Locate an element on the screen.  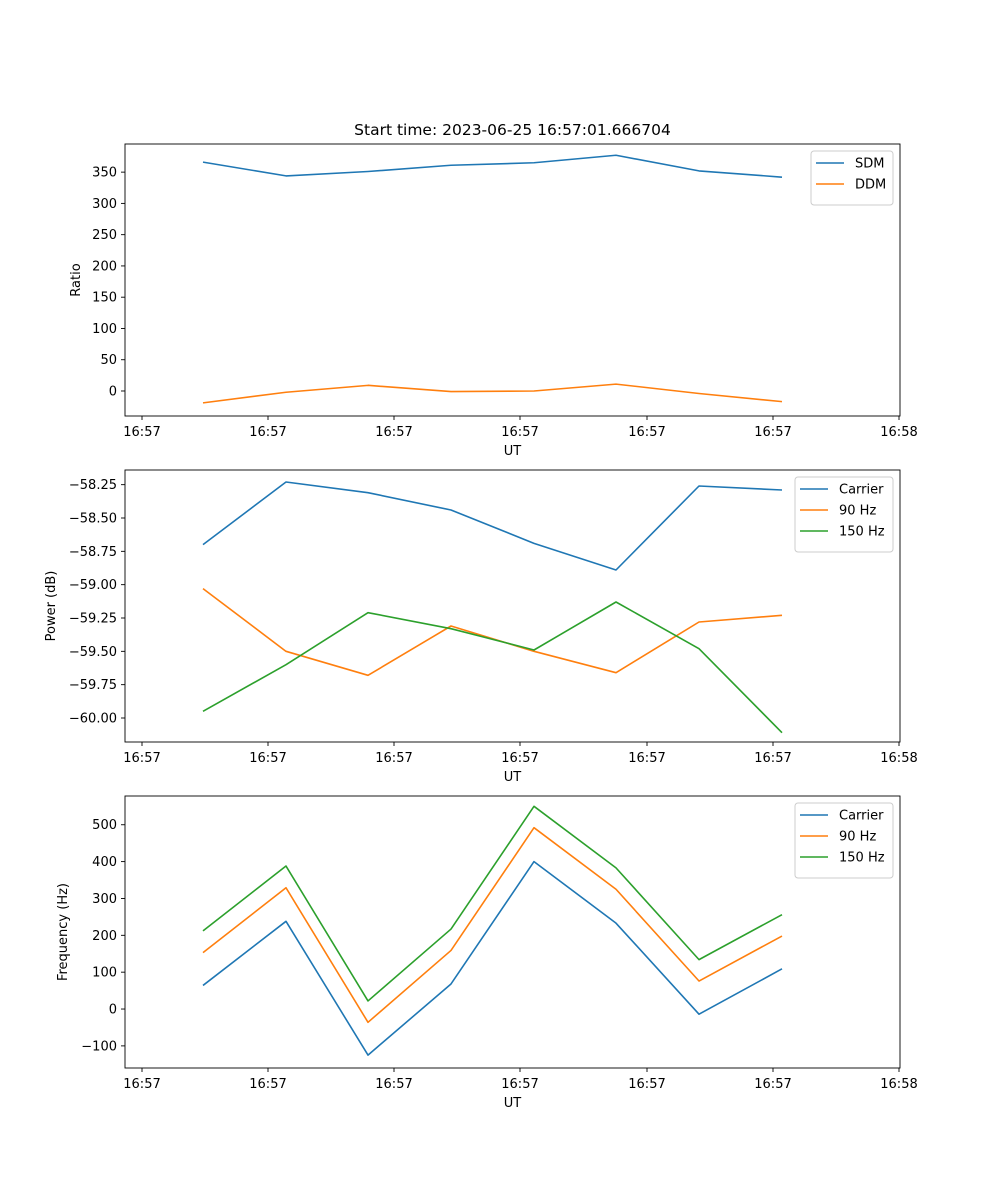
series-line-ddm is located at coordinates (492, 393).